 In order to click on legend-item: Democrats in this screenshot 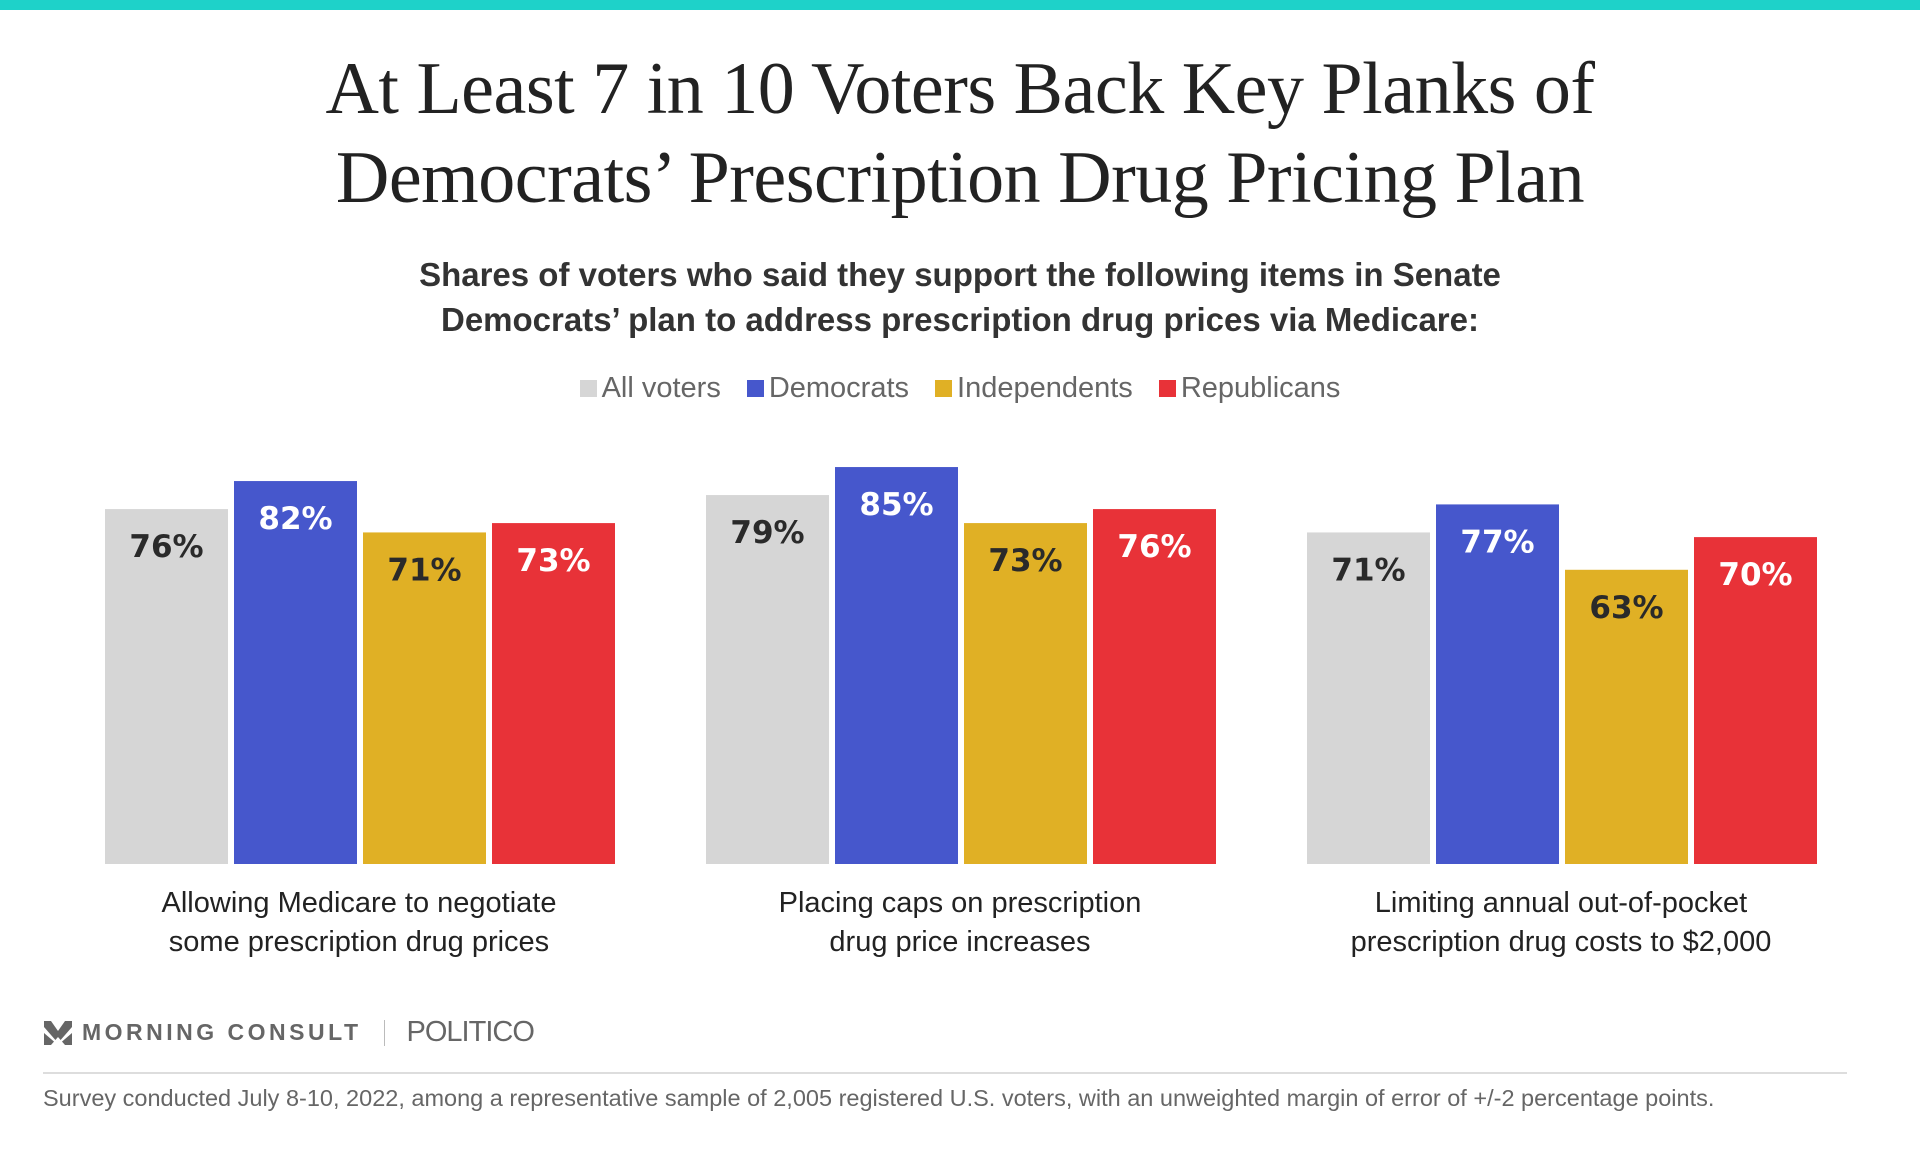, I will do `click(828, 388)`.